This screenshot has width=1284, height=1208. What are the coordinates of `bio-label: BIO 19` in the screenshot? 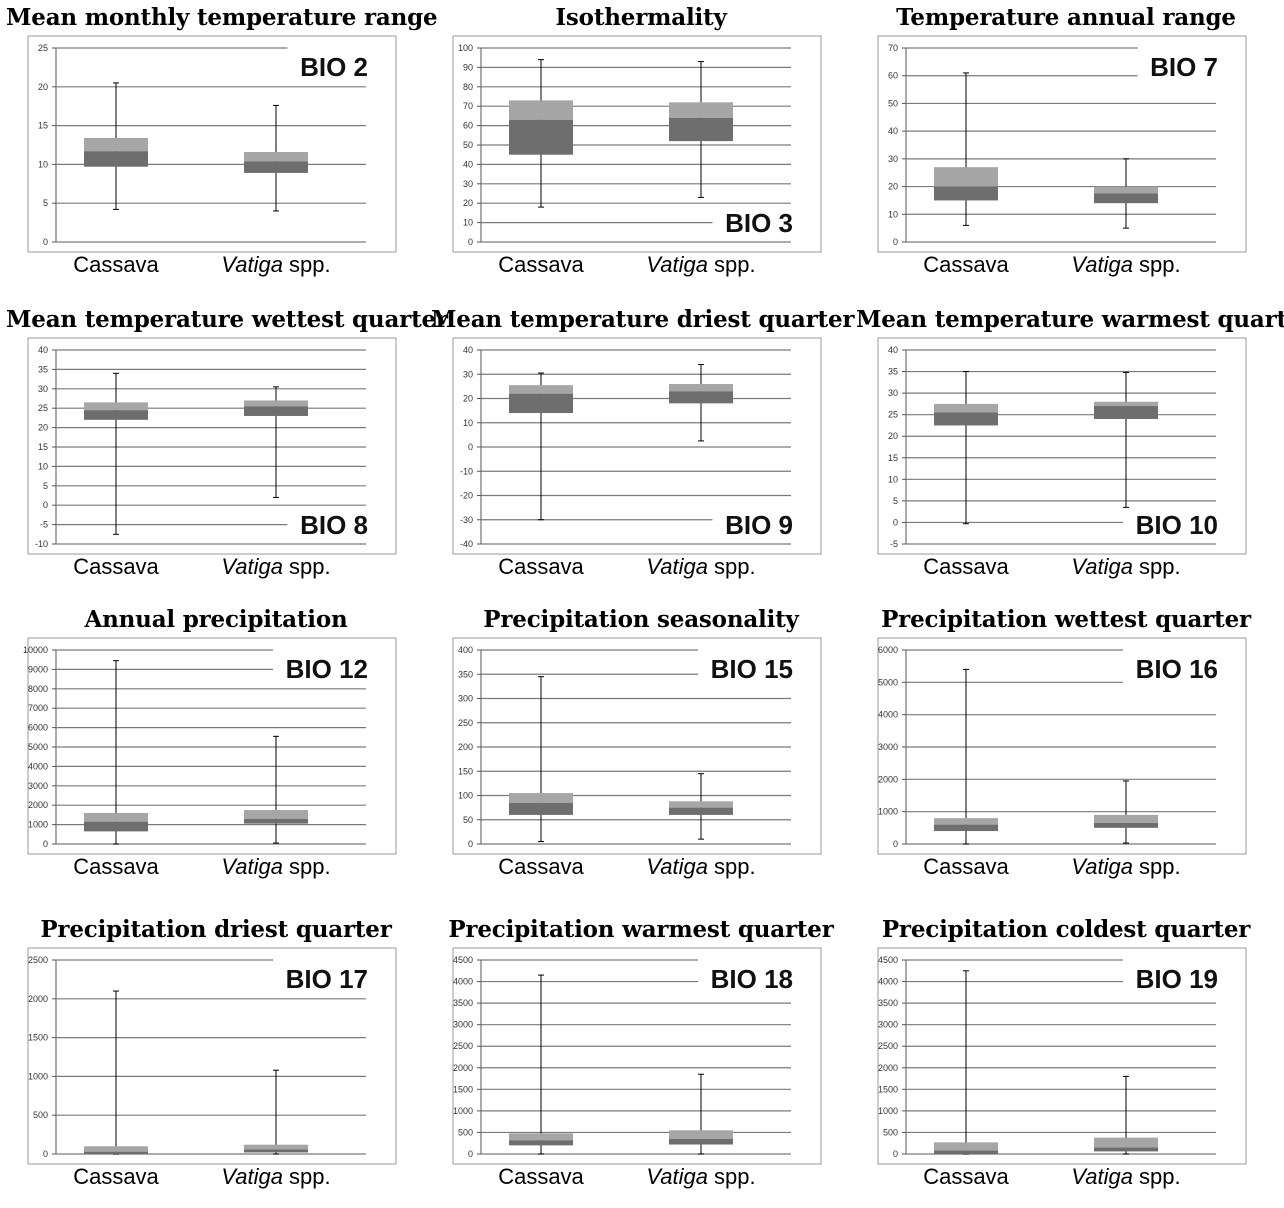 It's located at (1177, 979).